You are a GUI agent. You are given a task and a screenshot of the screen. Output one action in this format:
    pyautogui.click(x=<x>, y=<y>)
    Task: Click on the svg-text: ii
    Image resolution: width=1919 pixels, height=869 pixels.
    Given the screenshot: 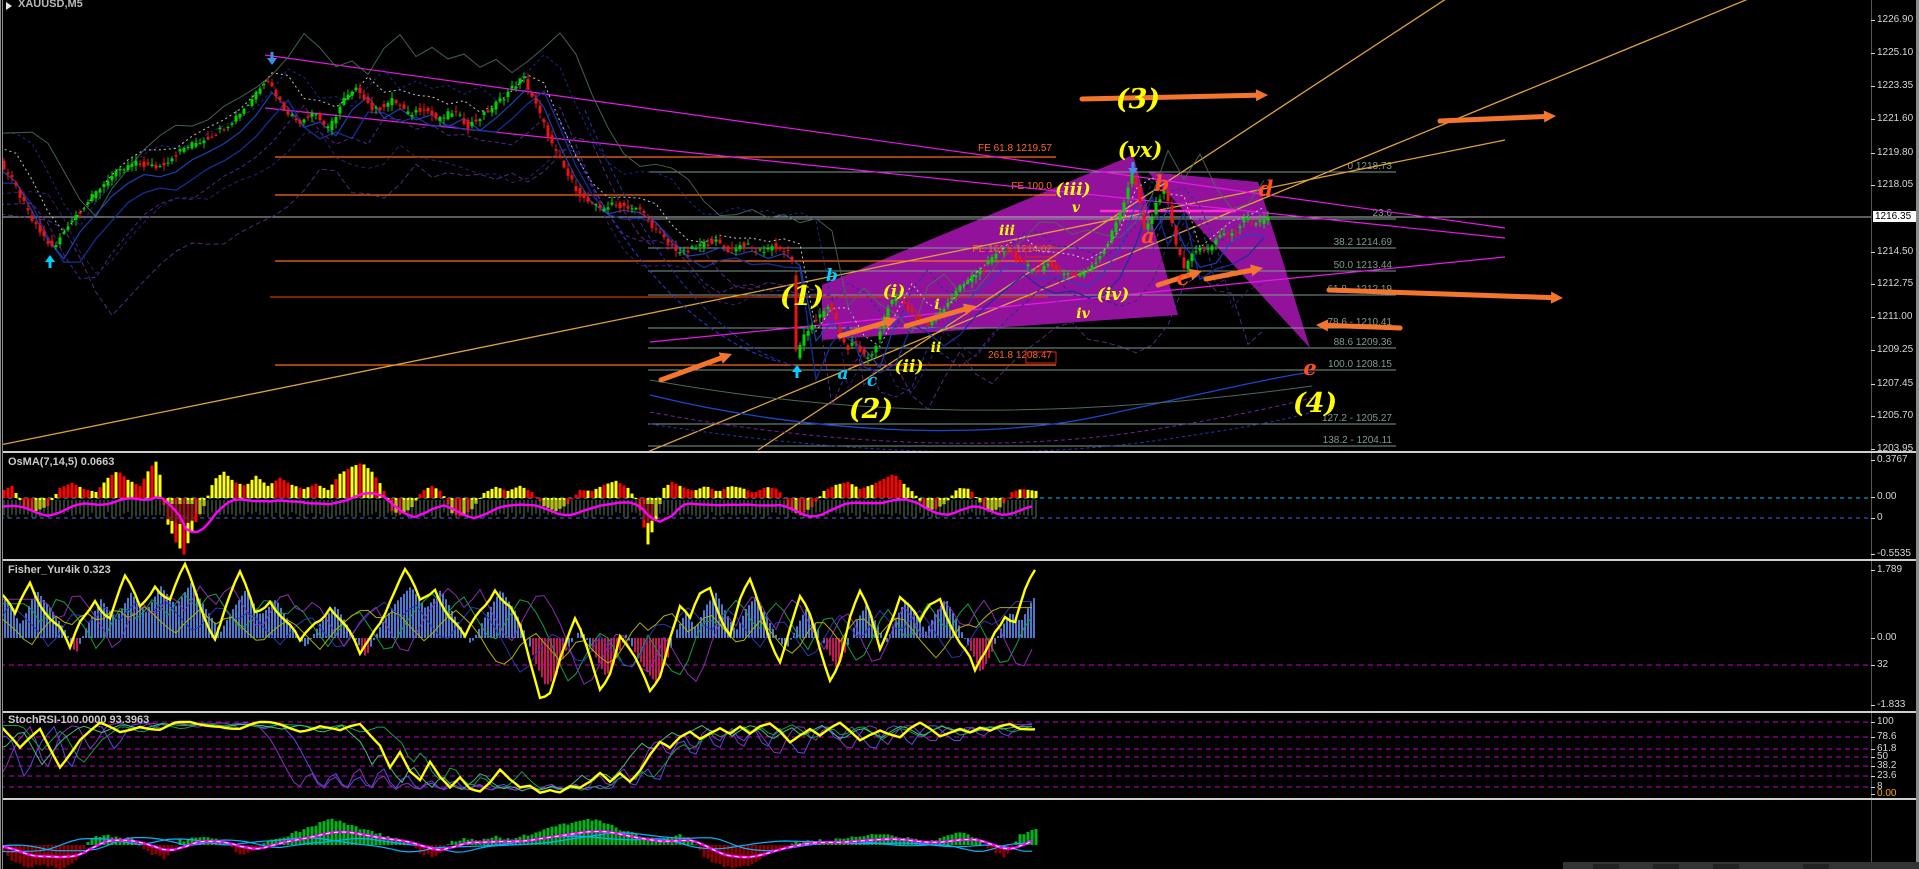 What is the action you would take?
    pyautogui.click(x=936, y=348)
    